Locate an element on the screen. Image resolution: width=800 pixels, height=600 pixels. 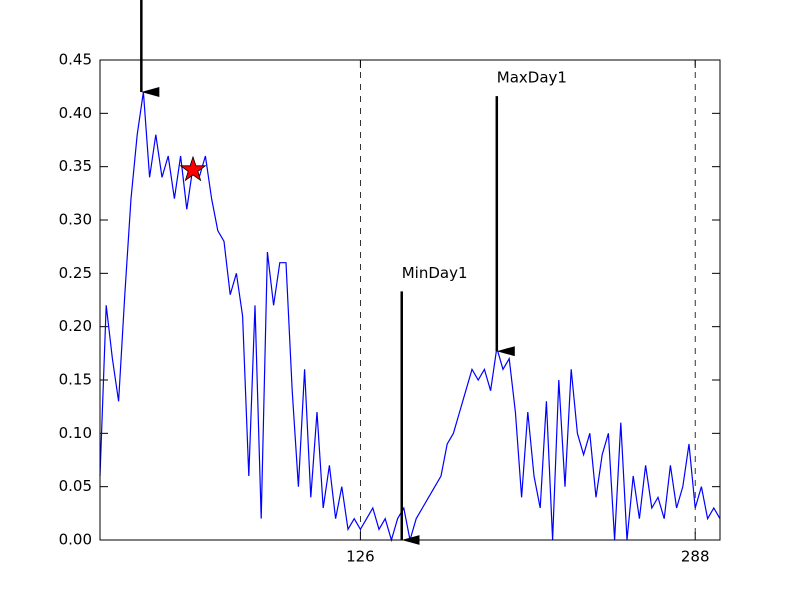
annotation-label: MaxDay1 is located at coordinates (532, 78).